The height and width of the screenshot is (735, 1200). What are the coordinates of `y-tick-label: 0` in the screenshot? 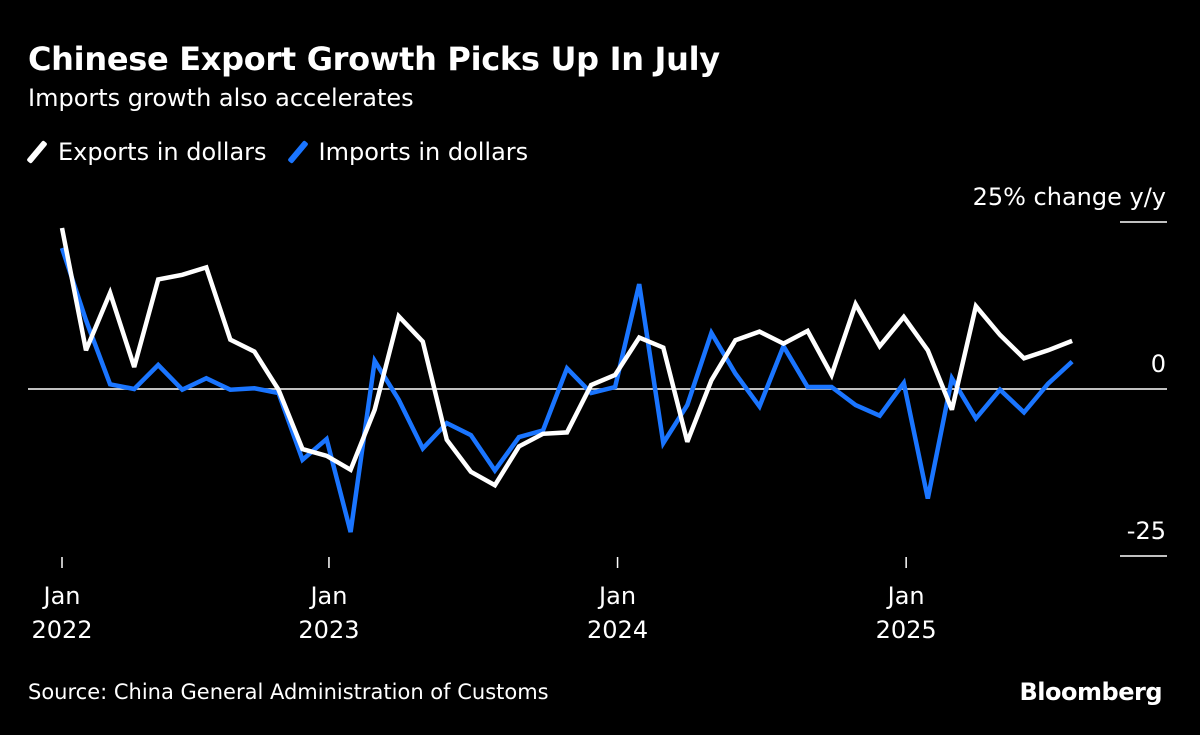 It's located at (1158, 364).